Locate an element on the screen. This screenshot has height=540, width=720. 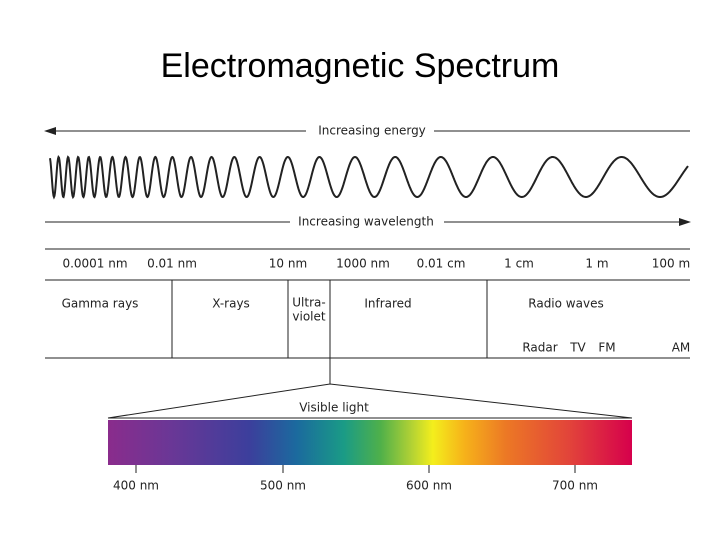
band-label: Radar is located at coordinates (539, 348).